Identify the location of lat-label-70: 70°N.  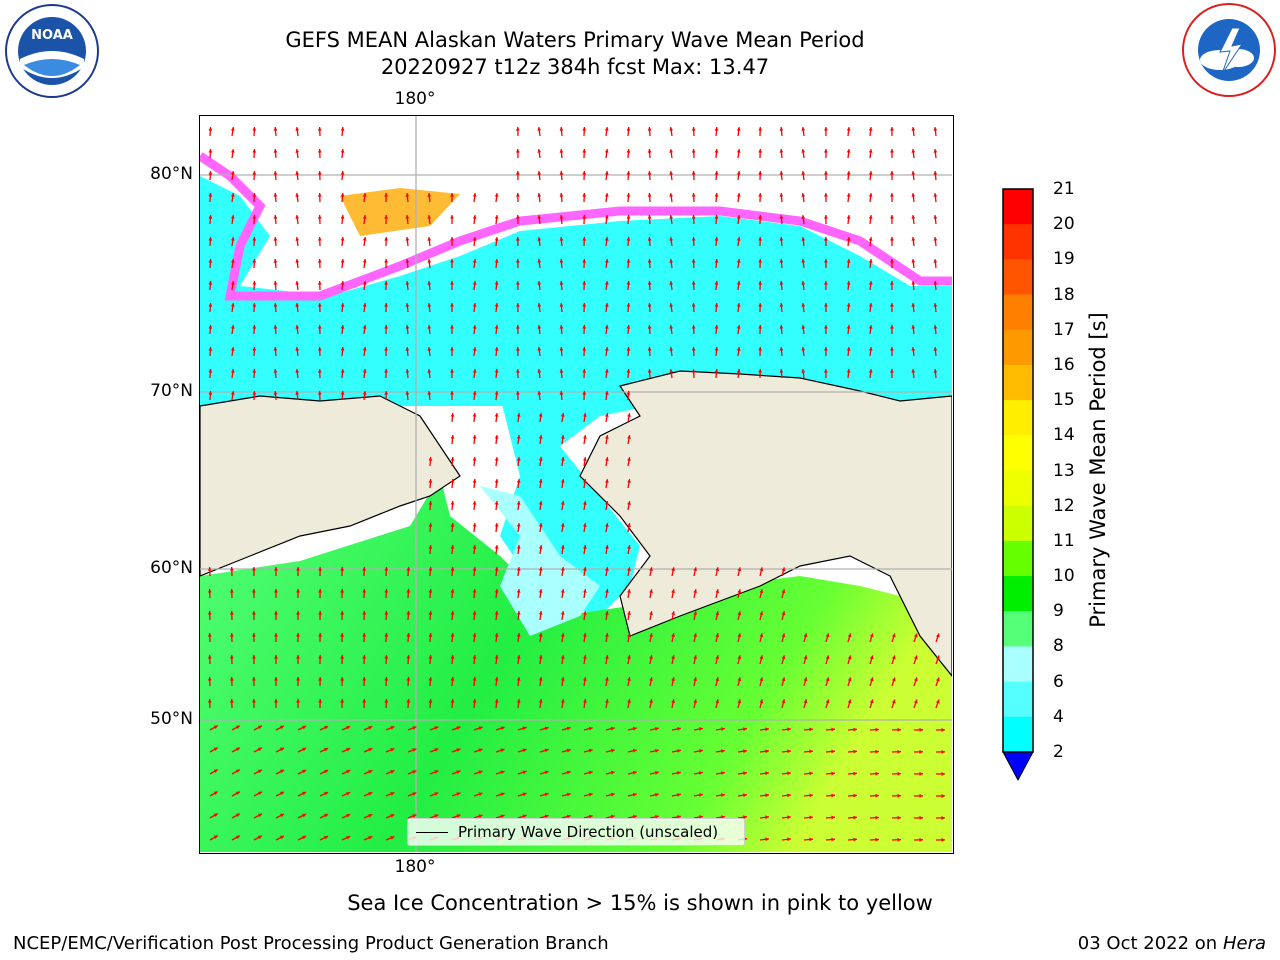
(171, 391).